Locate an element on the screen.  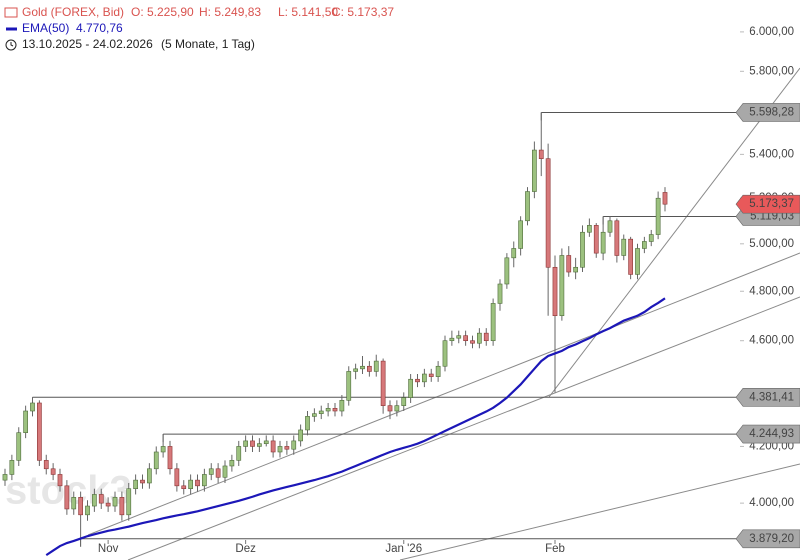
ohlc-open: O: 5.225,90 is located at coordinates (162, 12).